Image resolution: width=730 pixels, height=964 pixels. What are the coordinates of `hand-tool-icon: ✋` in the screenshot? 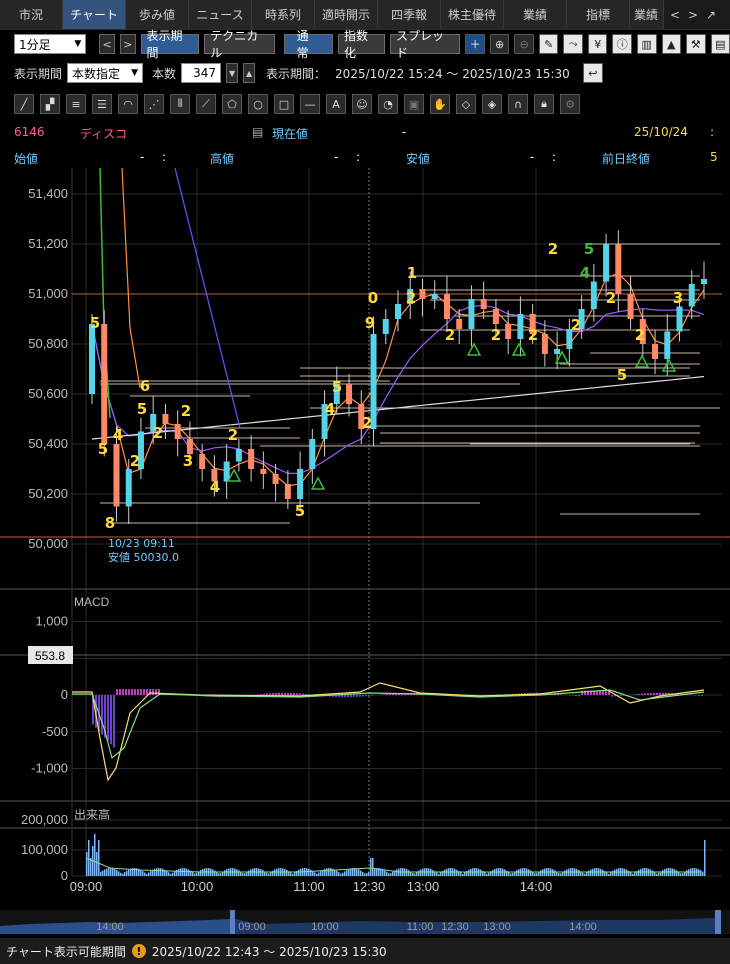 It's located at (440, 104).